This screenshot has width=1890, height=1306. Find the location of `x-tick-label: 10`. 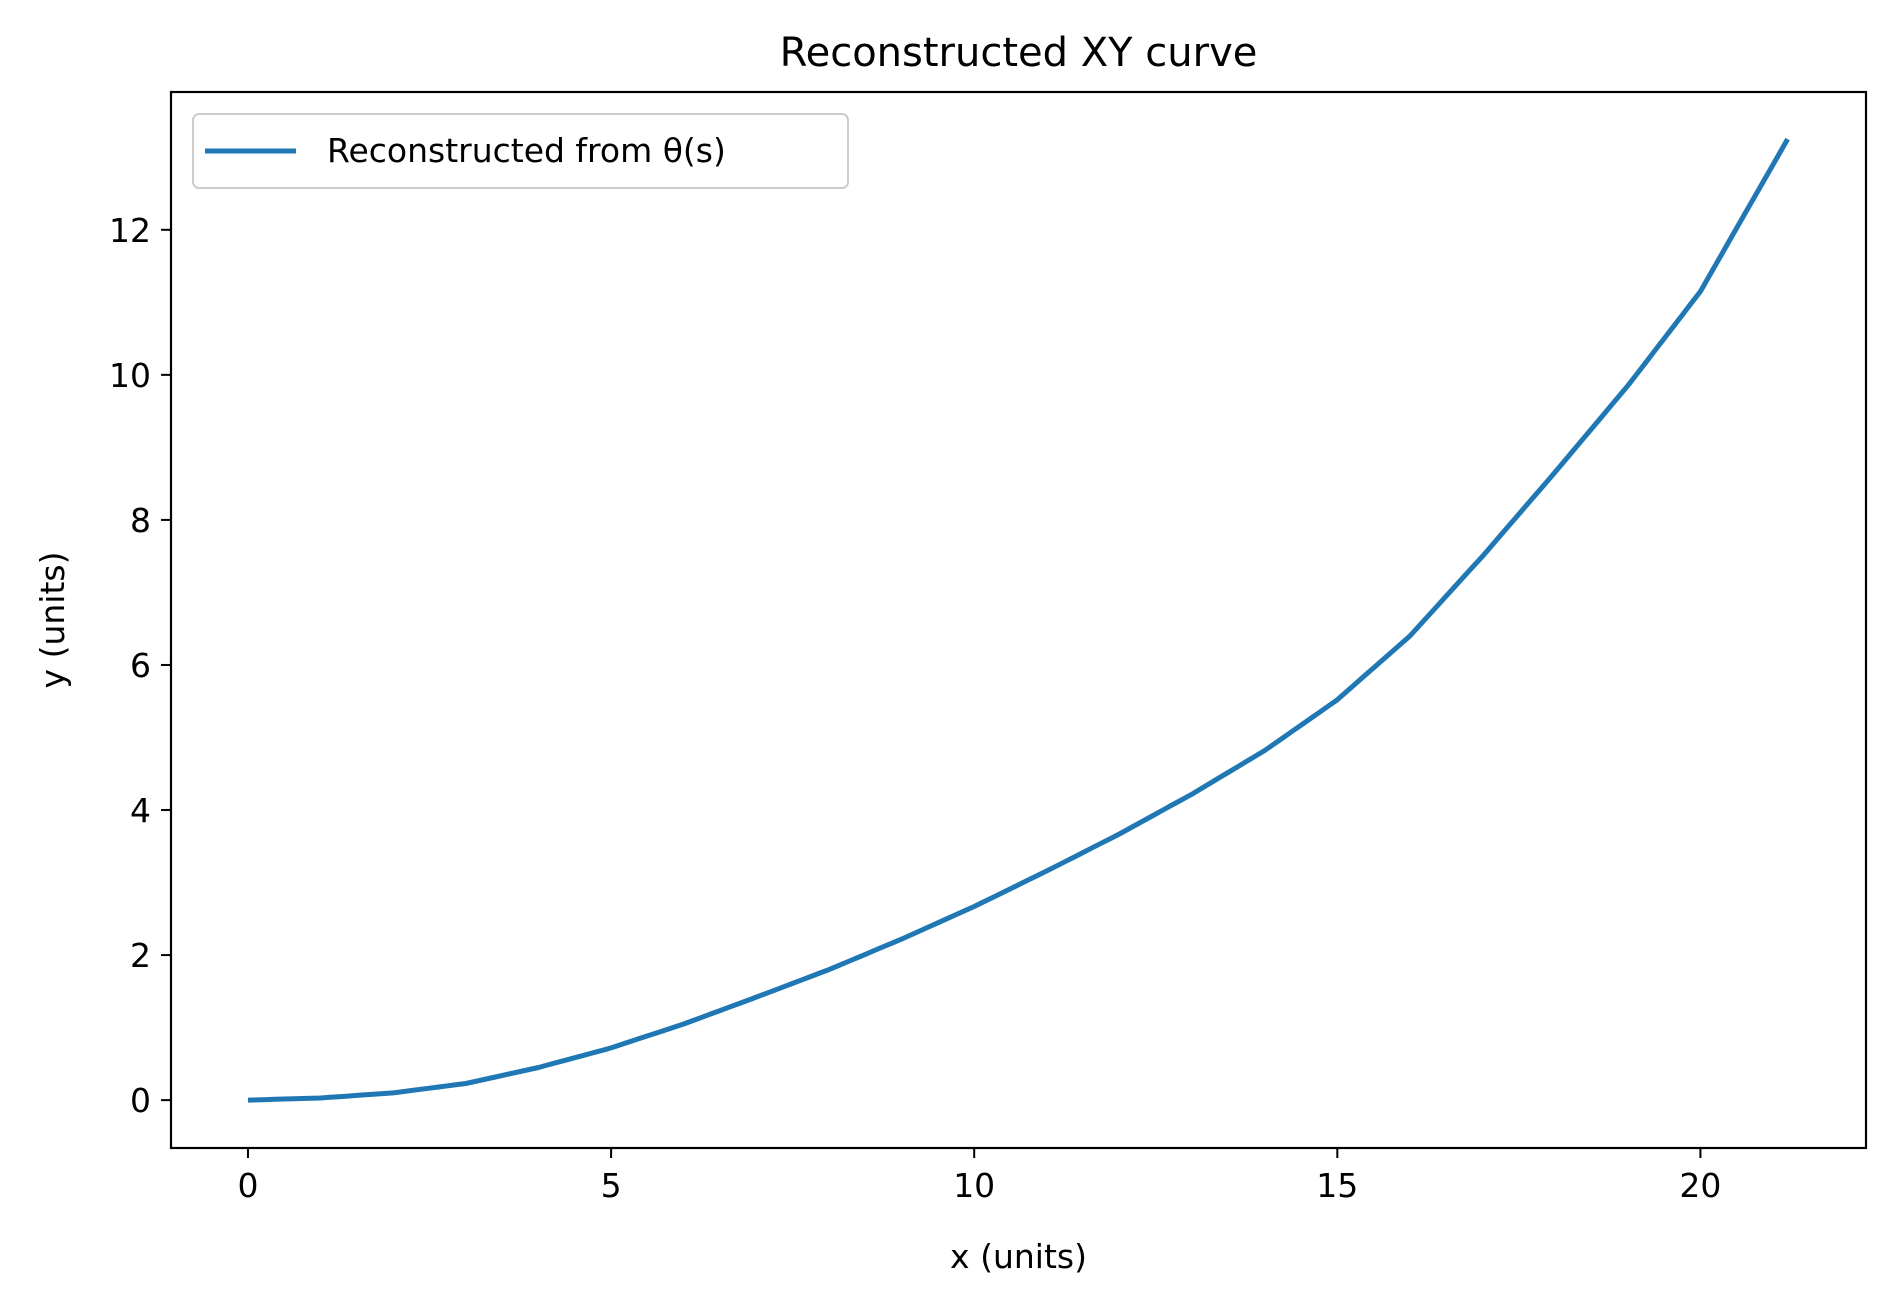

x-tick-label: 10 is located at coordinates (974, 1185).